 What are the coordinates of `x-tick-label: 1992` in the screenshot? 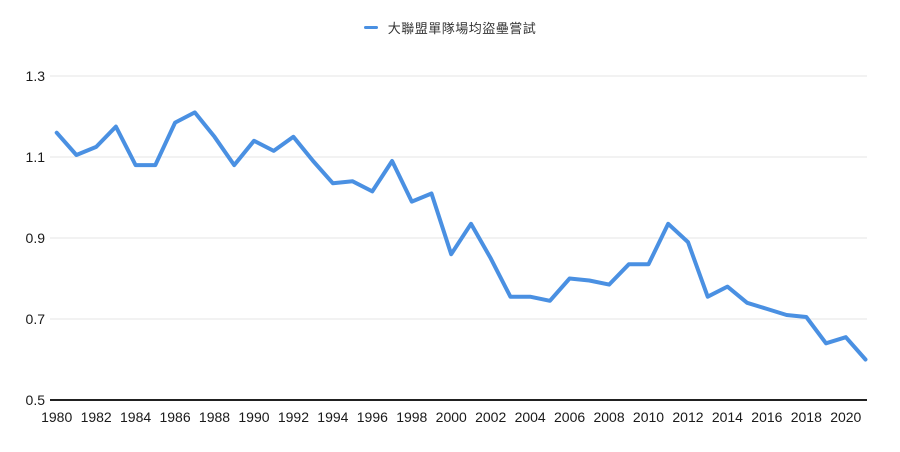 It's located at (293, 417).